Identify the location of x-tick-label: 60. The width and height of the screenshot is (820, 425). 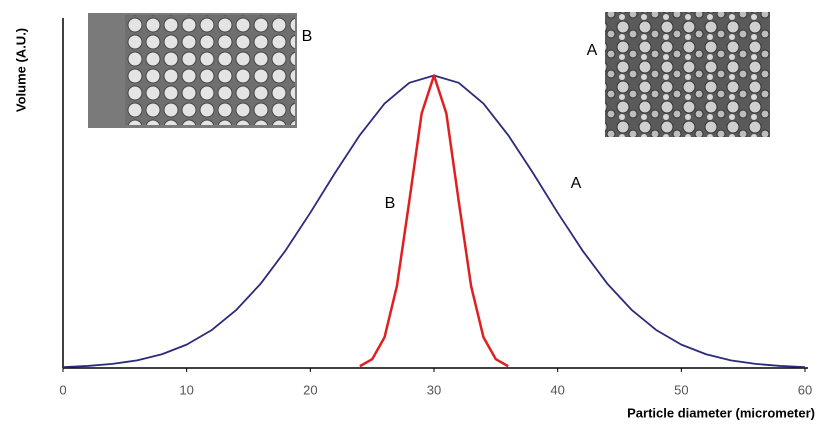
(805, 389).